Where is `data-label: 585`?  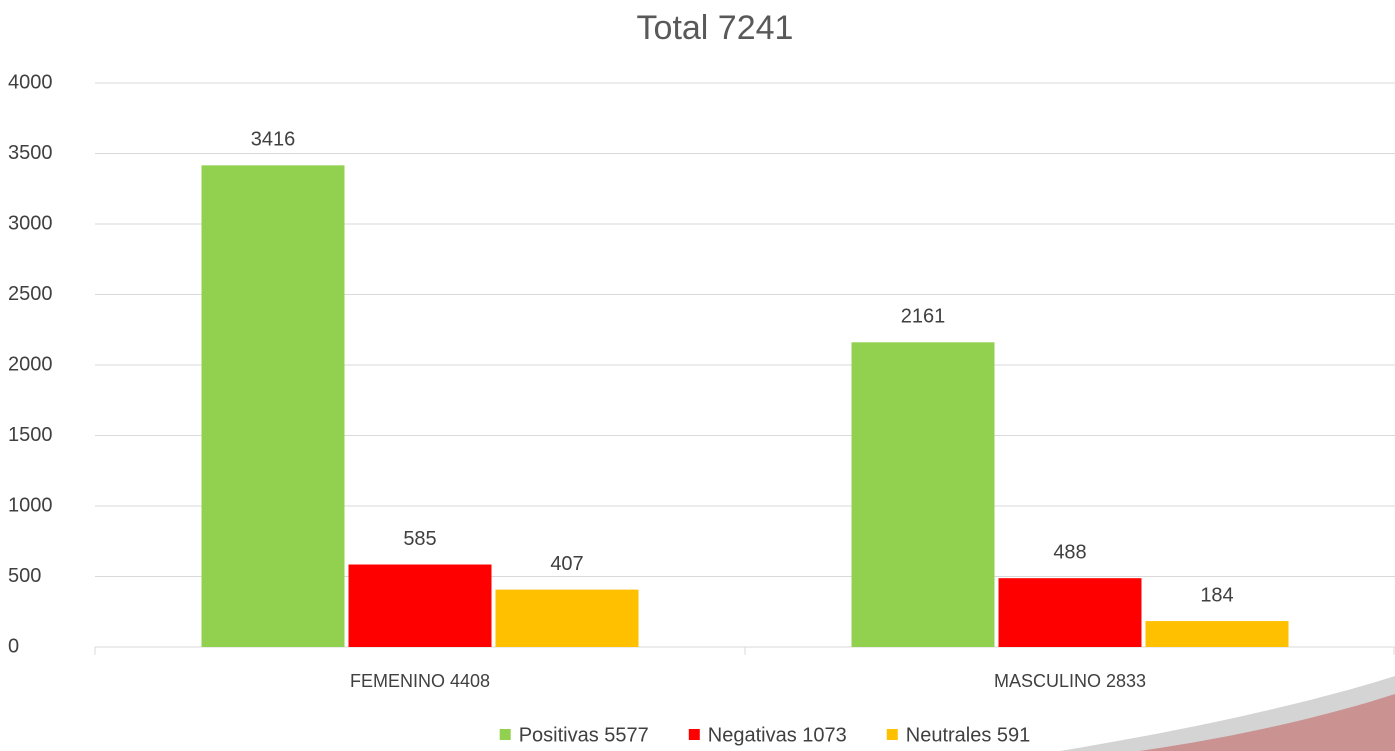
data-label: 585 is located at coordinates (419, 539).